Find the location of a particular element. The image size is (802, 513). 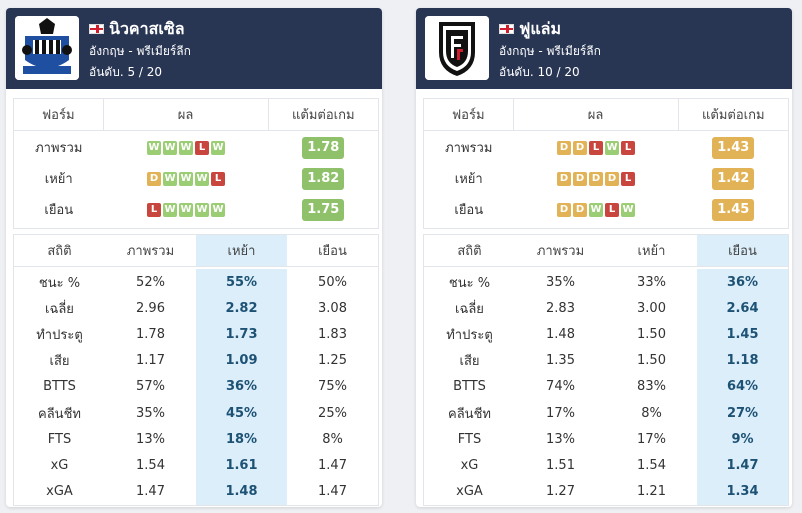

stat-row: คลีนชีท 35% 45% 25% is located at coordinates (196, 413).